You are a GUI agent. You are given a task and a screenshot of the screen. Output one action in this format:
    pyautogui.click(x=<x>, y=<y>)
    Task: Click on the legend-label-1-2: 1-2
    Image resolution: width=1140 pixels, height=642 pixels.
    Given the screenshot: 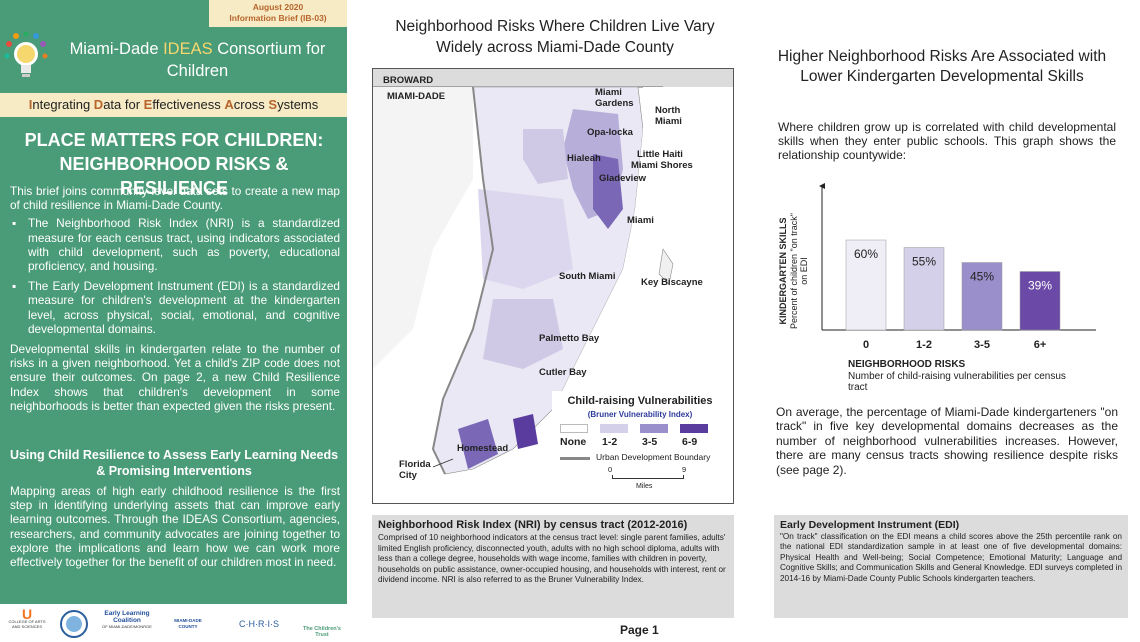 What is the action you would take?
    pyautogui.click(x=610, y=442)
    